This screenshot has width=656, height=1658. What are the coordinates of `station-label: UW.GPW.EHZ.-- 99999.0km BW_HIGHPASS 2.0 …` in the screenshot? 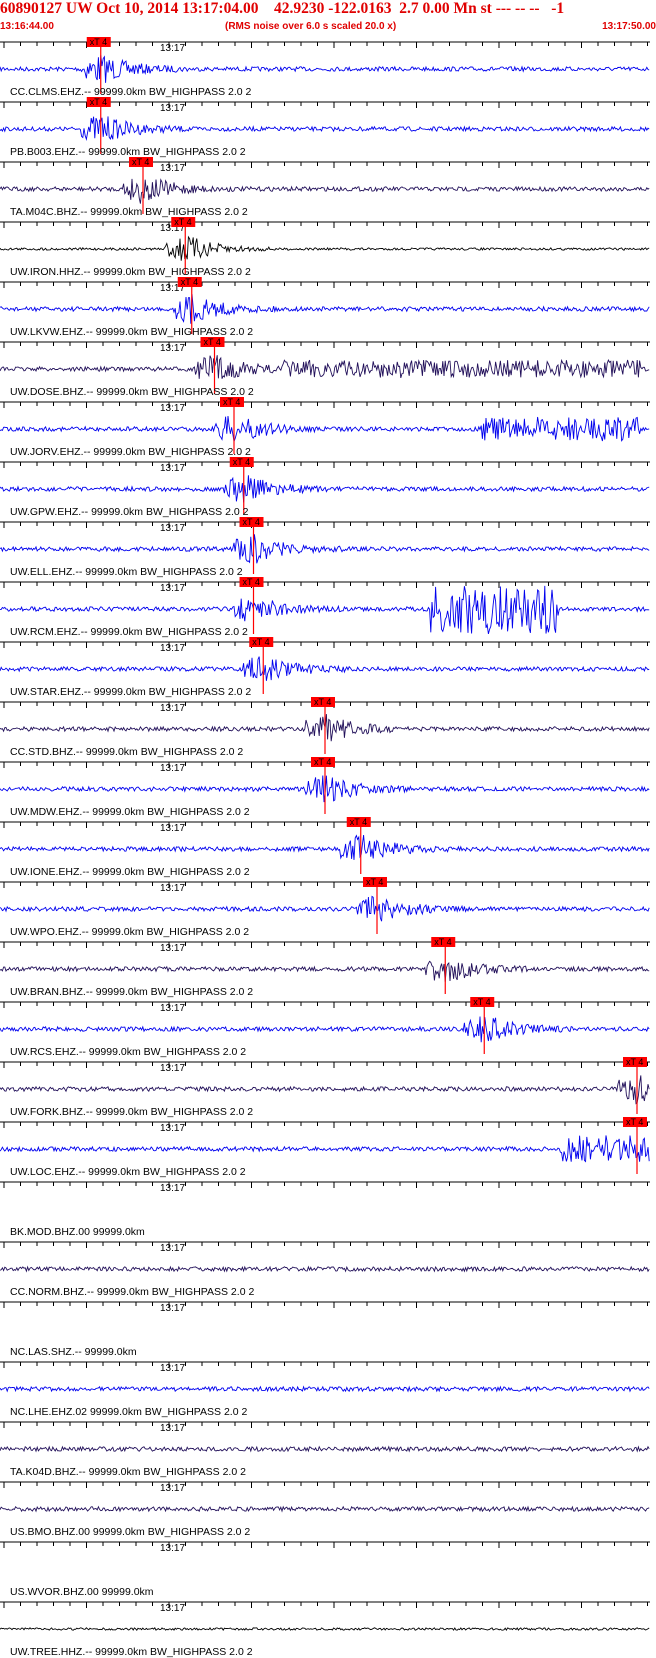 It's located at (129, 512).